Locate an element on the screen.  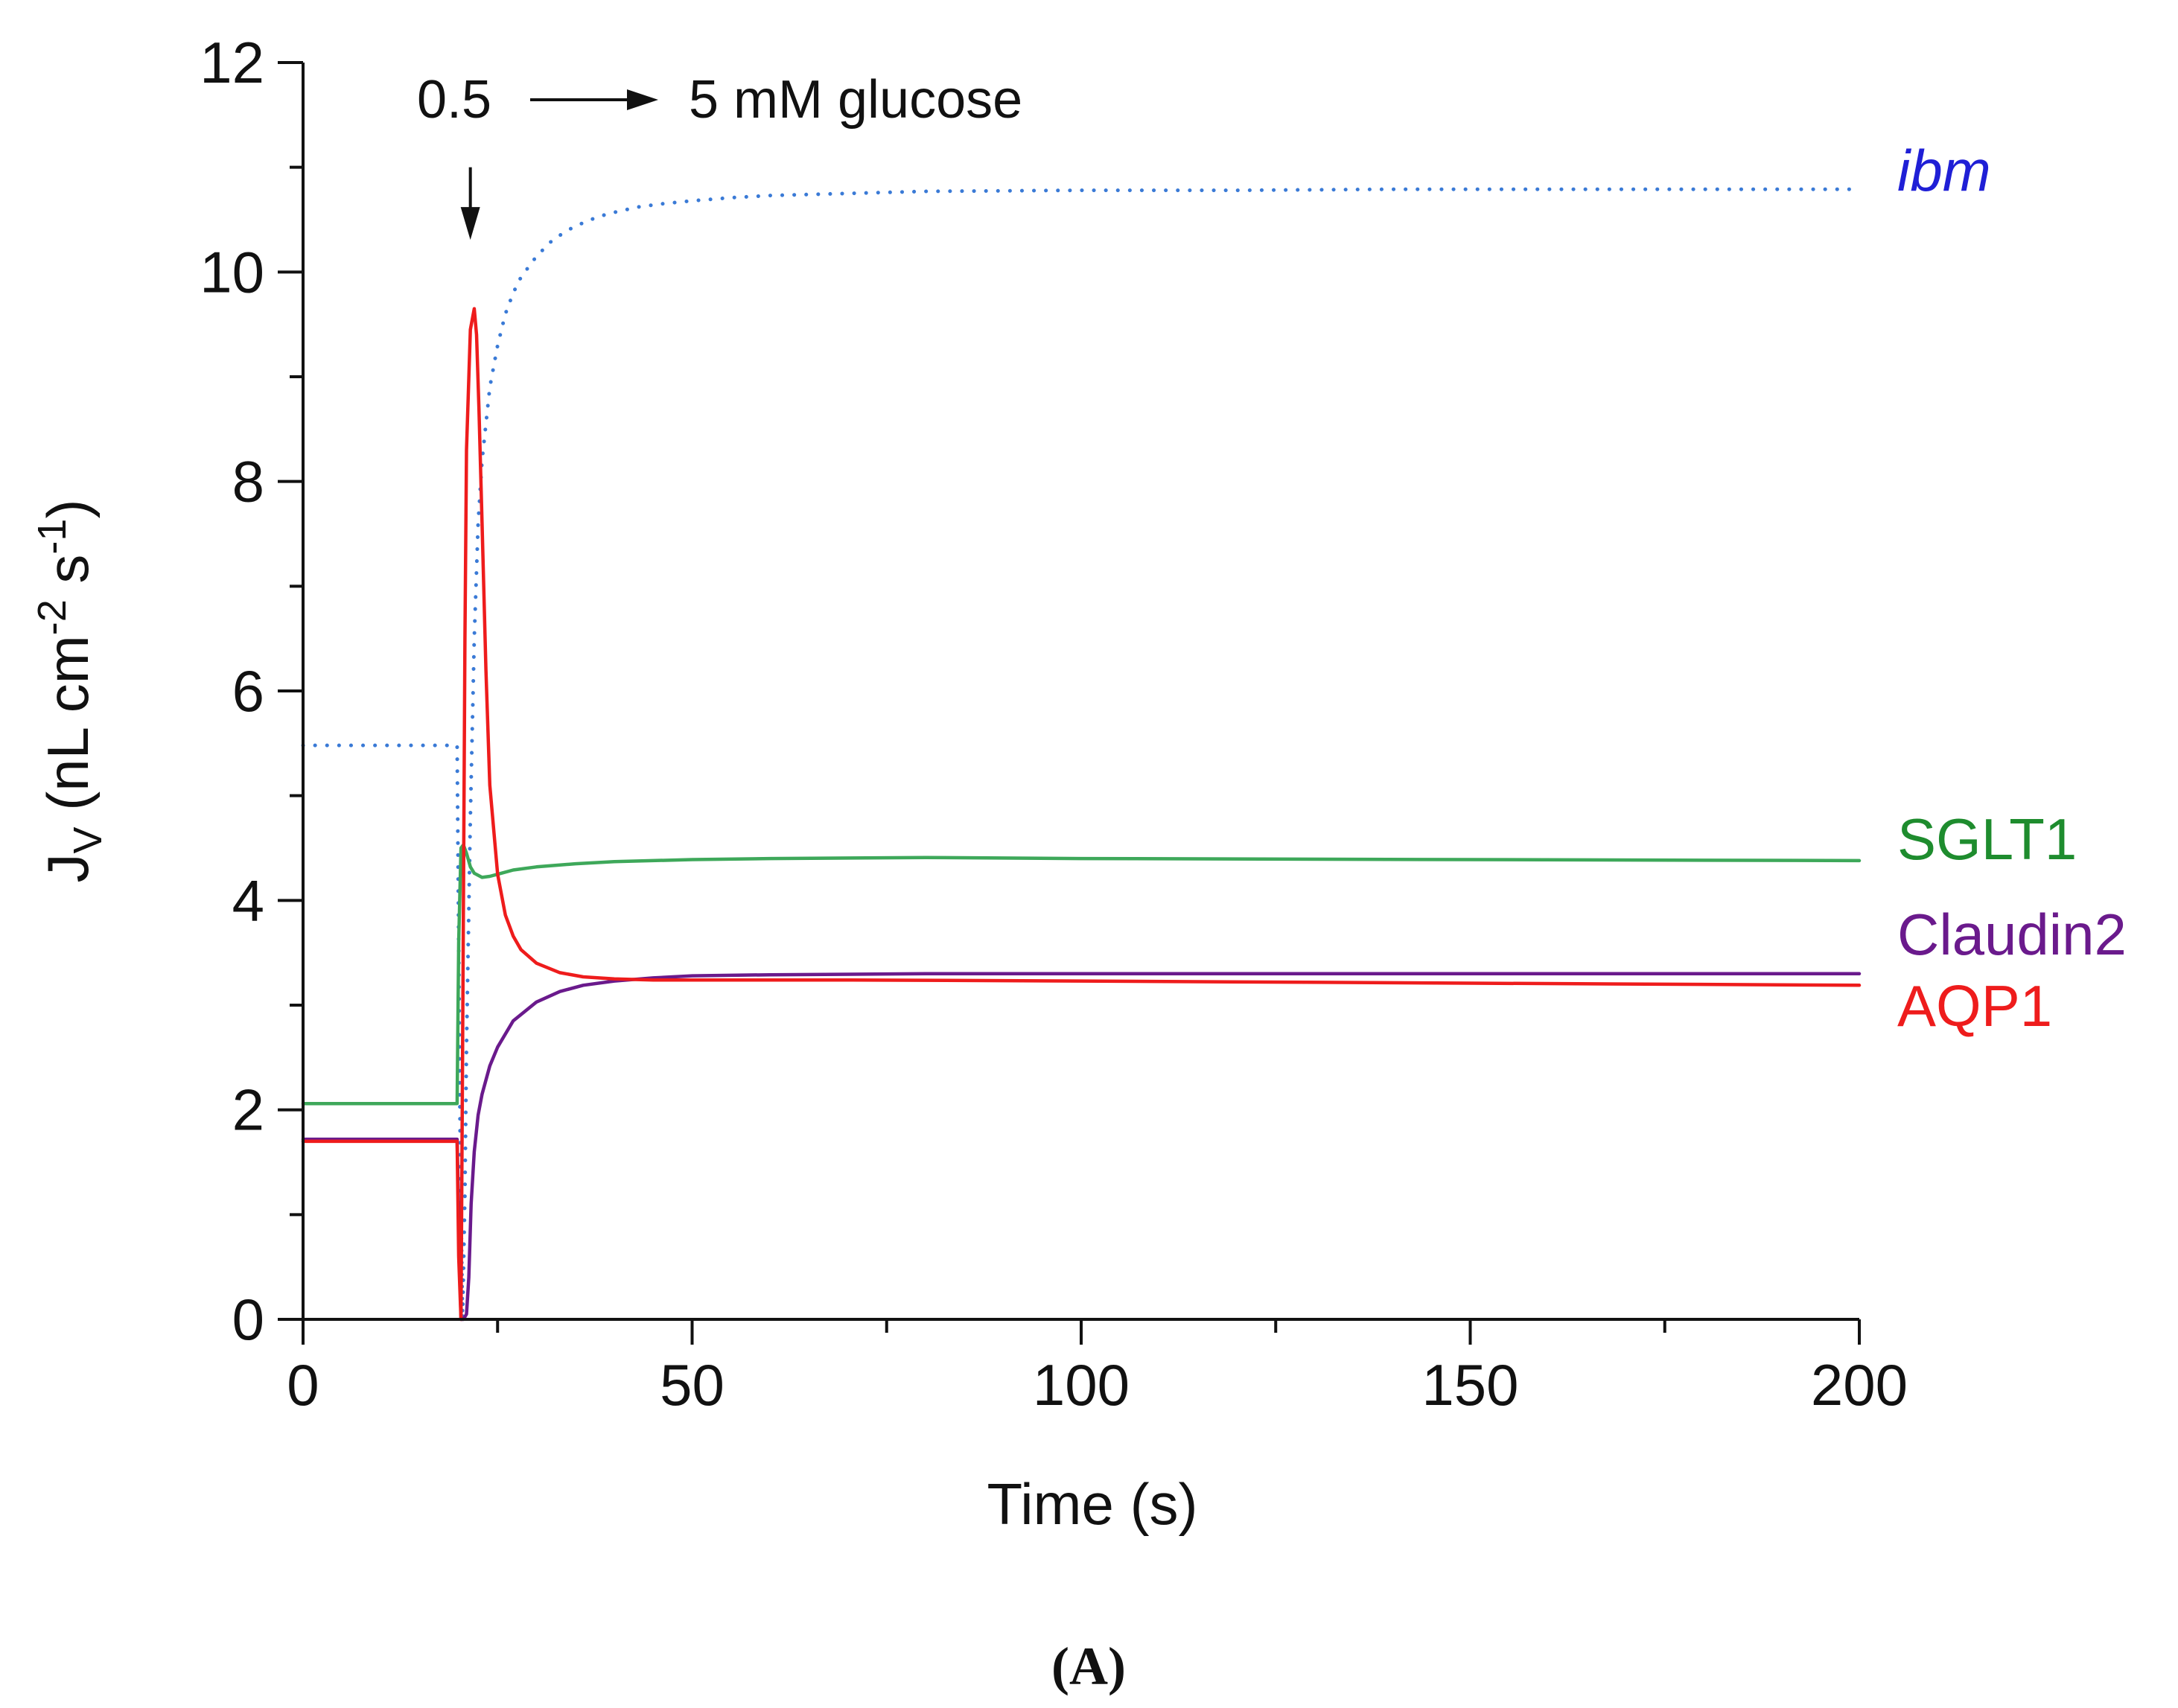
x-tick-label: 200 is located at coordinates (1859, 1385).